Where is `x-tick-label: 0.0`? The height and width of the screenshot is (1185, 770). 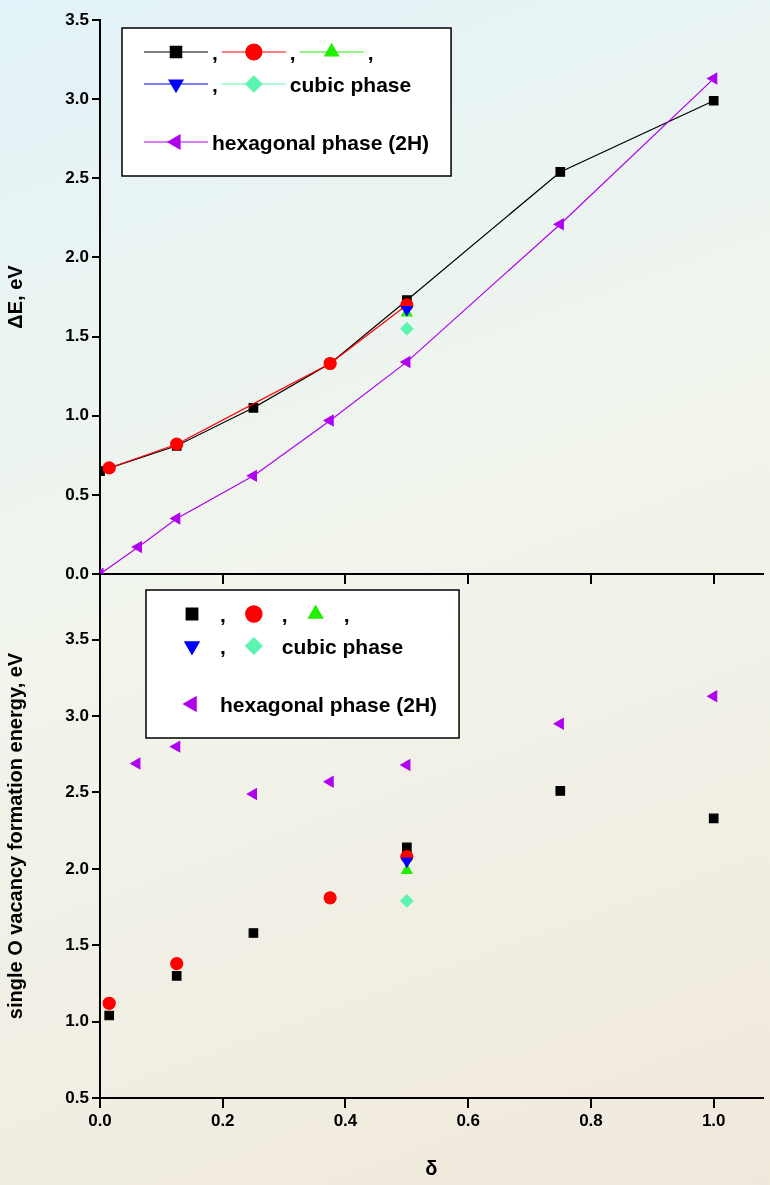 x-tick-label: 0.0 is located at coordinates (100, 1120).